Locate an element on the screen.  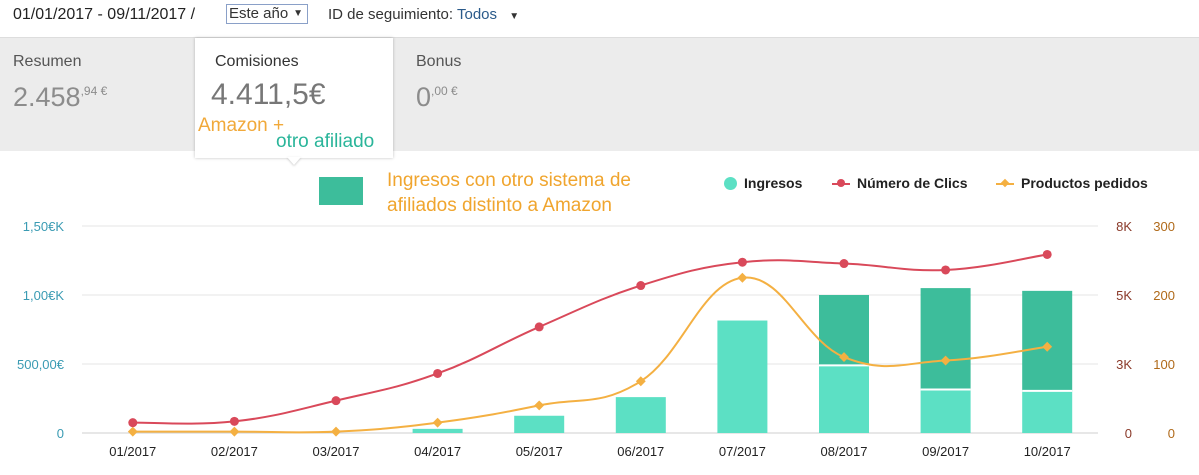
card-amount: 0,00 € is located at coordinates (437, 97).